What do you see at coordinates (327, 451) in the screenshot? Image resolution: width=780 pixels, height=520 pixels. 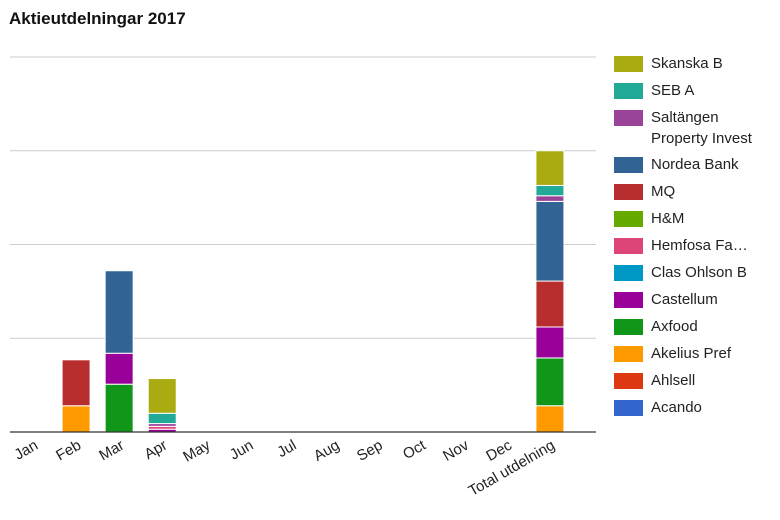 I see `x-tick-label: Aug` at bounding box center [327, 451].